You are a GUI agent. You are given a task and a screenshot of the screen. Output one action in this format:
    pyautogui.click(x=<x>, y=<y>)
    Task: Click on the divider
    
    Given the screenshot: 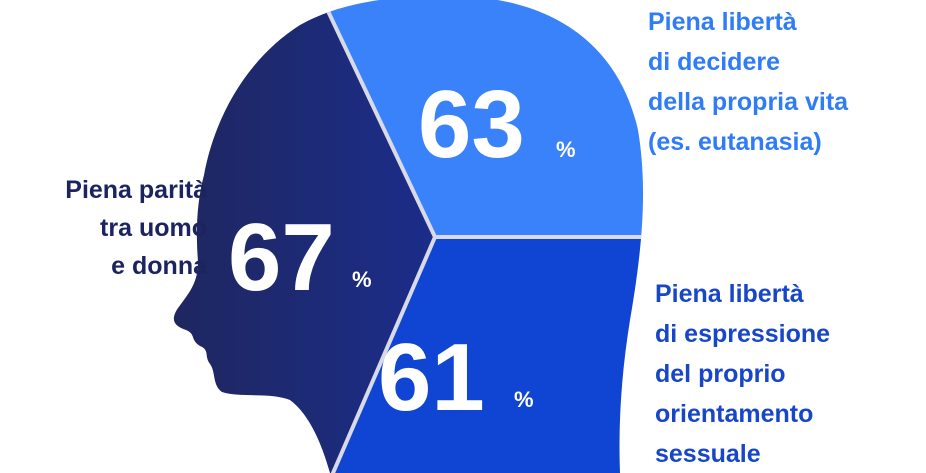 What is the action you would take?
    pyautogui.click(x=382, y=354)
    